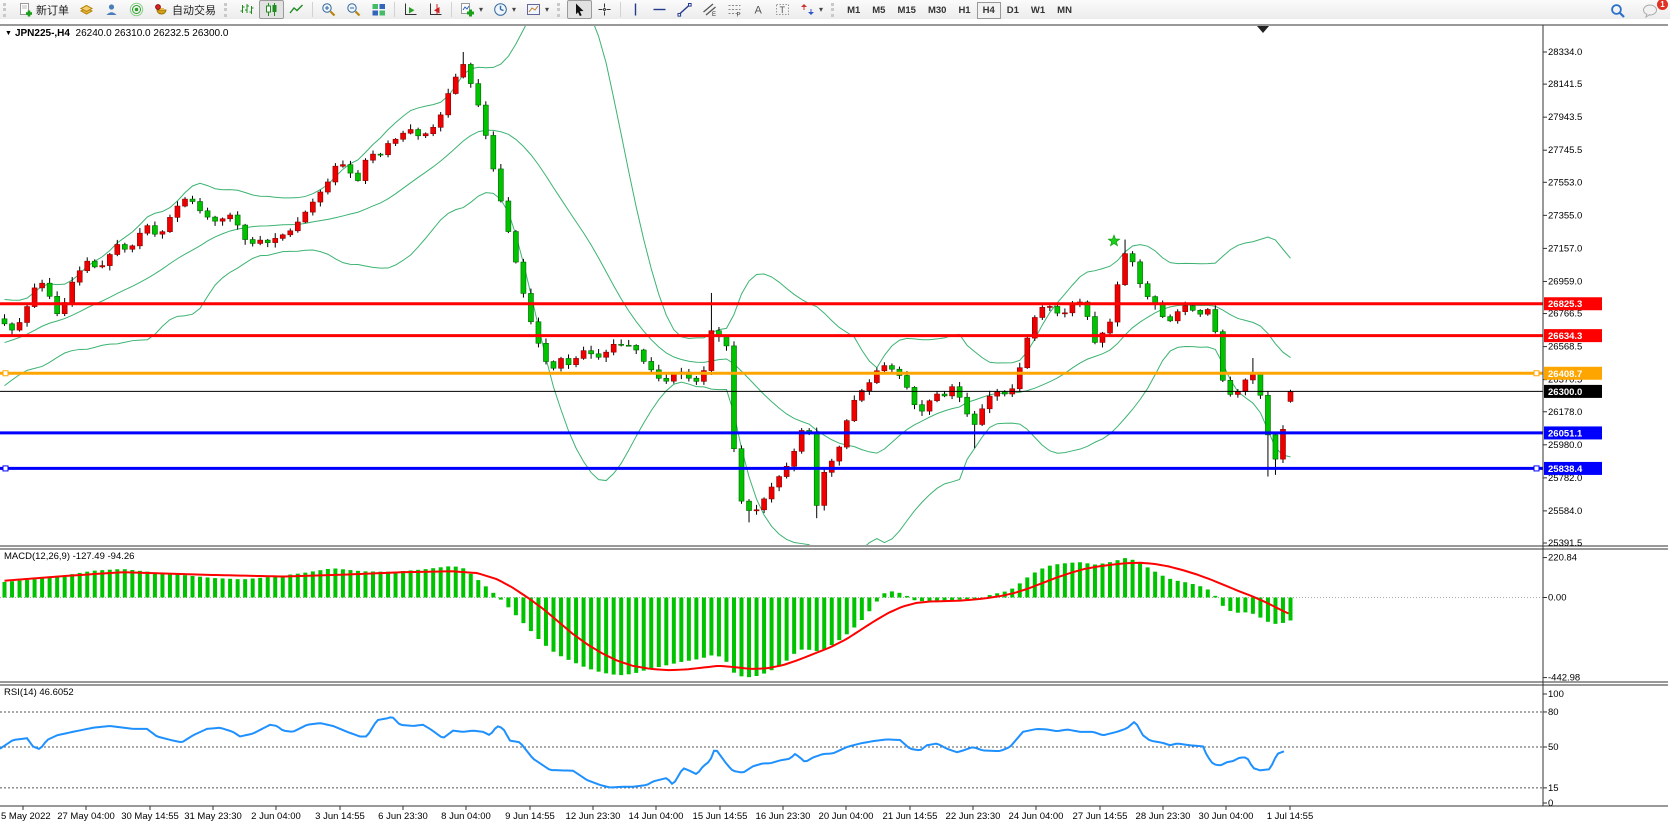 This screenshot has height=826, width=1670. I want to click on line-handle, so click(1536, 373).